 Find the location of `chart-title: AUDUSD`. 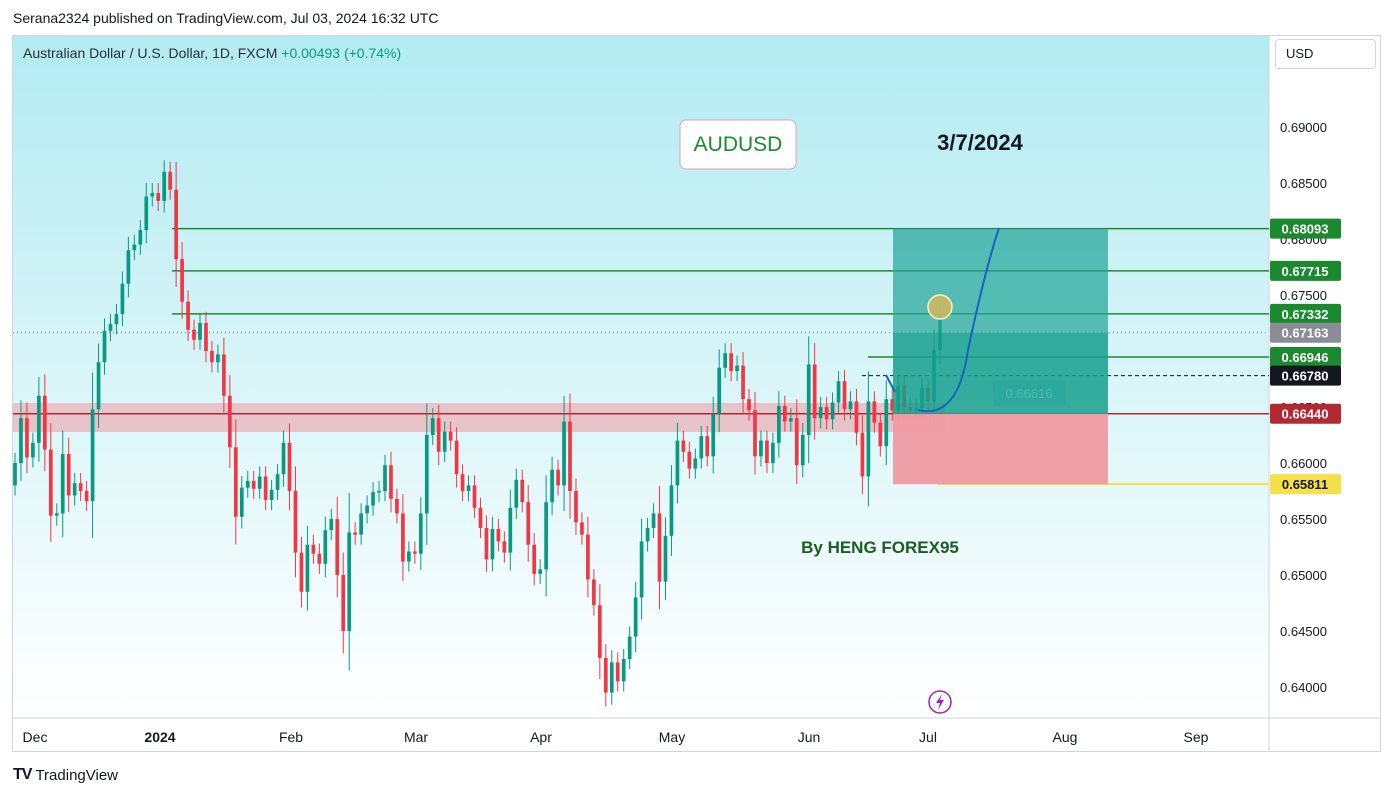

chart-title: AUDUSD is located at coordinates (738, 144).